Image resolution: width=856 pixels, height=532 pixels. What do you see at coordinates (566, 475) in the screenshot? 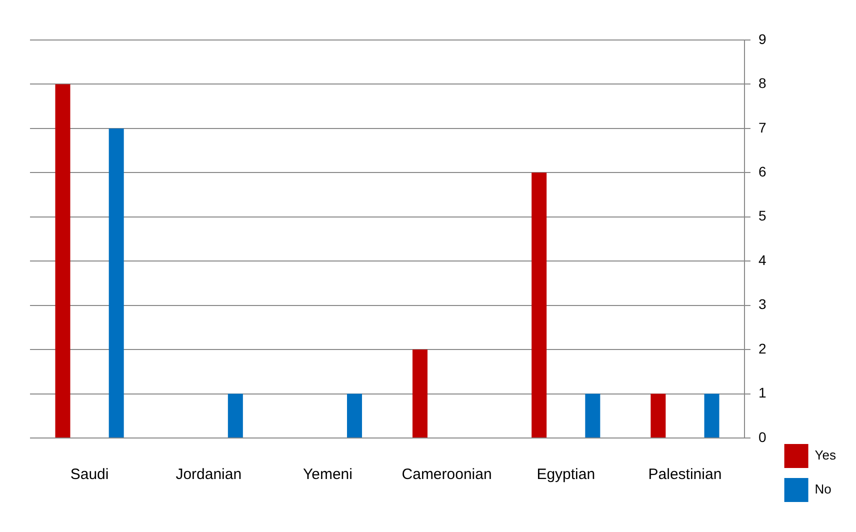
I see `x-tick-label: Egyptian` at bounding box center [566, 475].